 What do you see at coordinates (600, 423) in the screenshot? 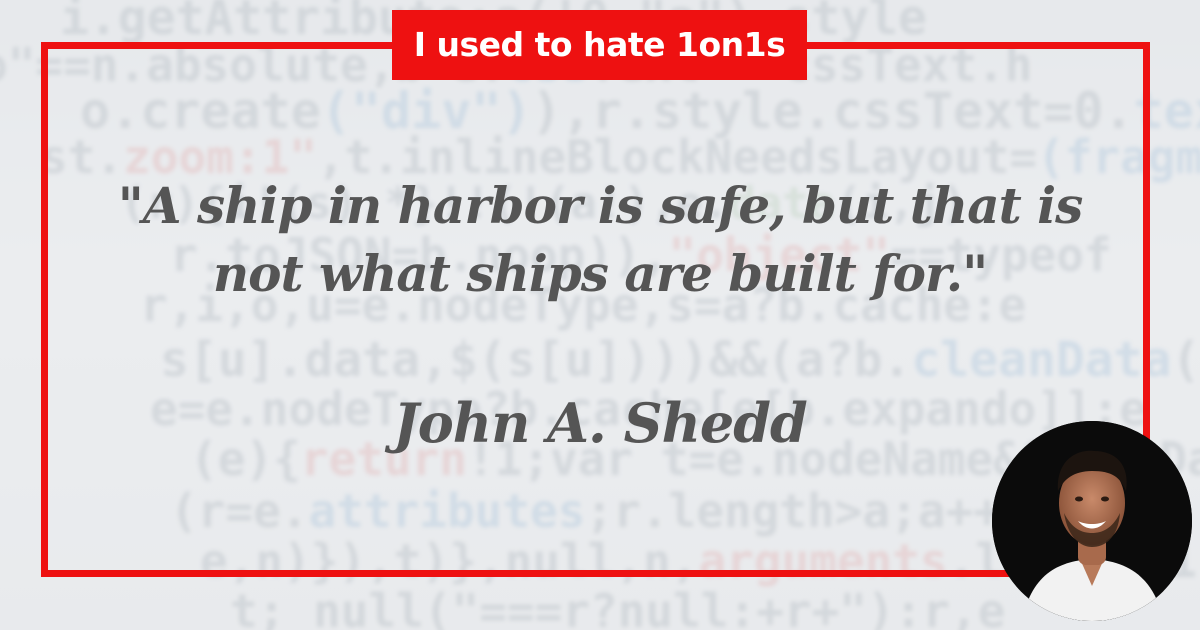
I see `quote-author: John A. Shedd` at bounding box center [600, 423].